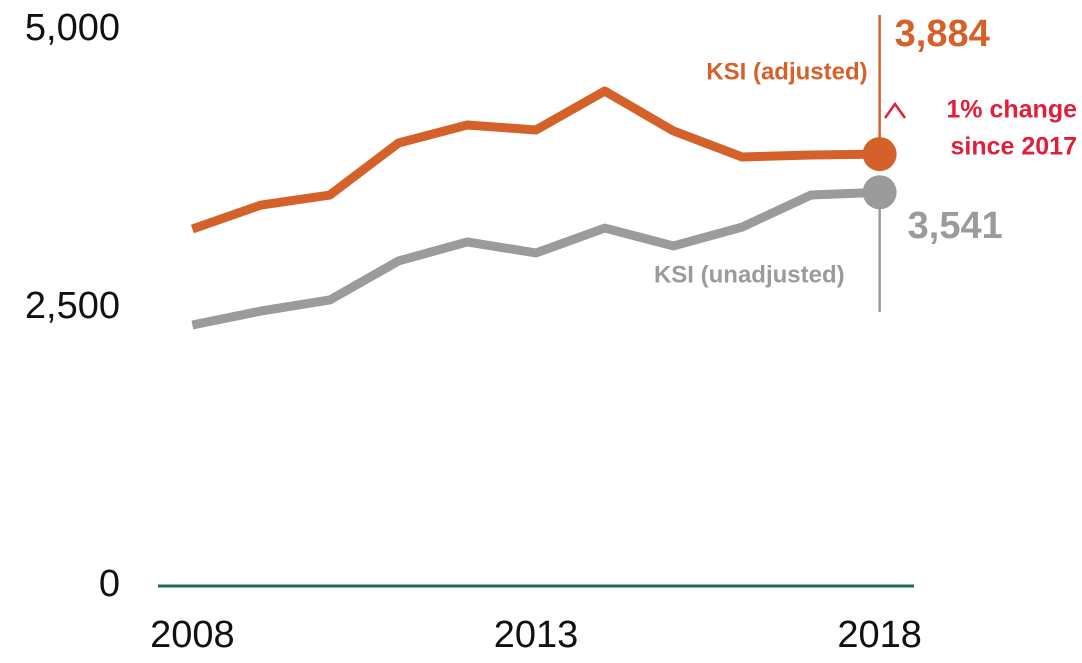 The width and height of the screenshot is (1082, 663). What do you see at coordinates (786, 71) in the screenshot?
I see `series-name: KSI (adjusted)` at bounding box center [786, 71].